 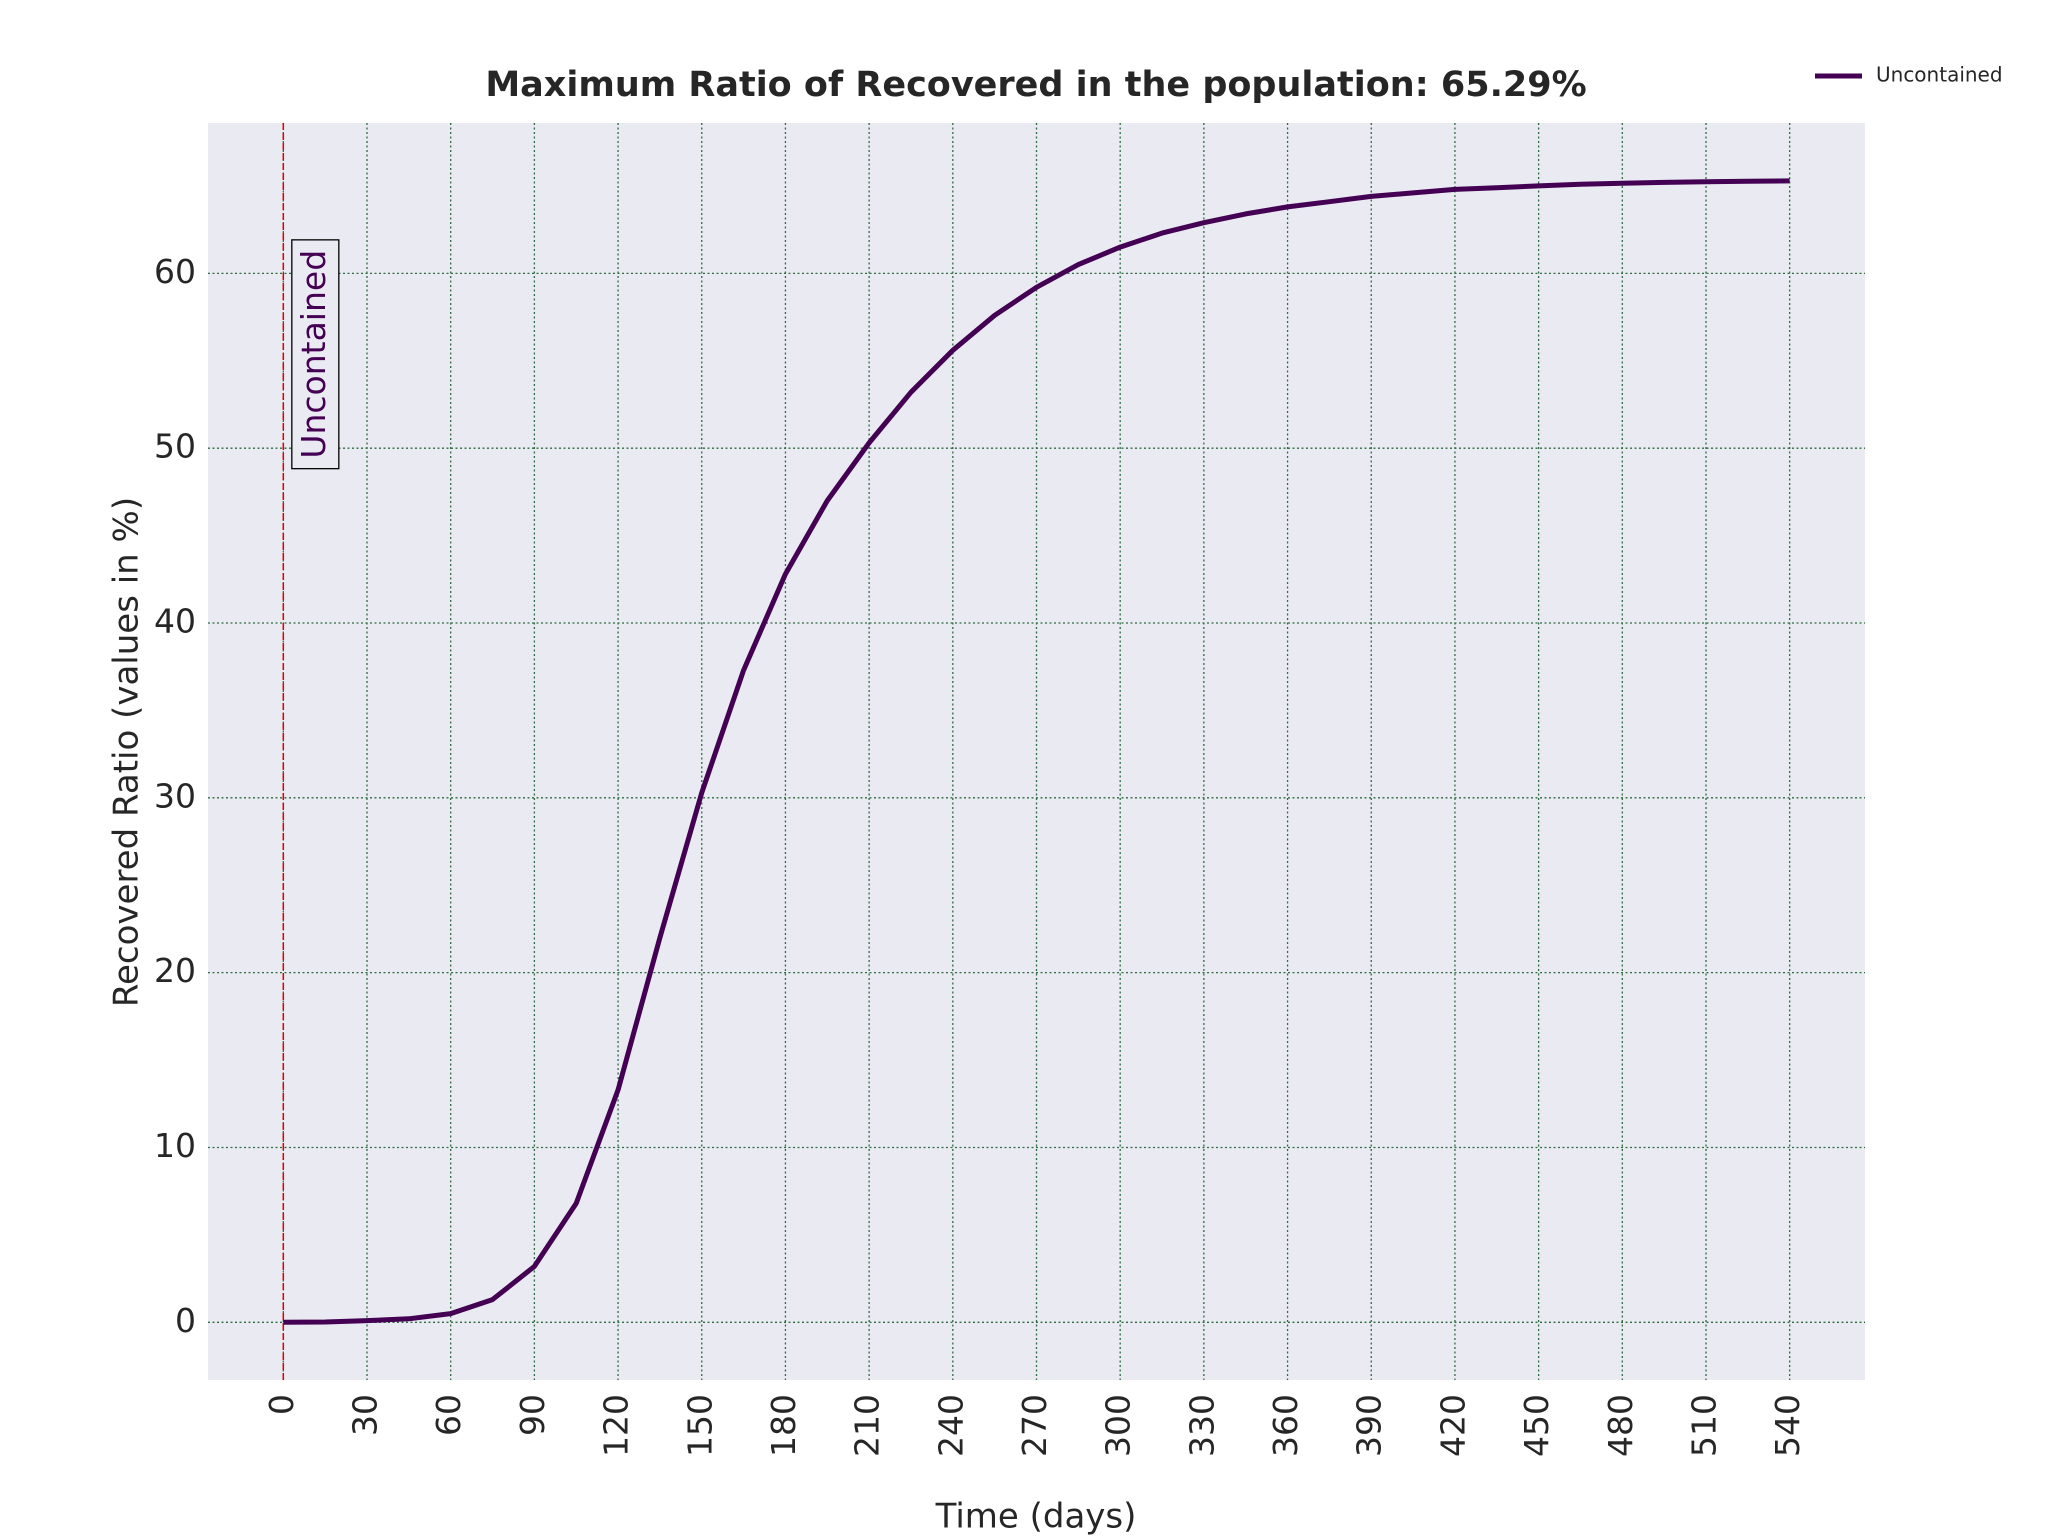 What do you see at coordinates (448, 1415) in the screenshot?
I see `x-tick-label: 60` at bounding box center [448, 1415].